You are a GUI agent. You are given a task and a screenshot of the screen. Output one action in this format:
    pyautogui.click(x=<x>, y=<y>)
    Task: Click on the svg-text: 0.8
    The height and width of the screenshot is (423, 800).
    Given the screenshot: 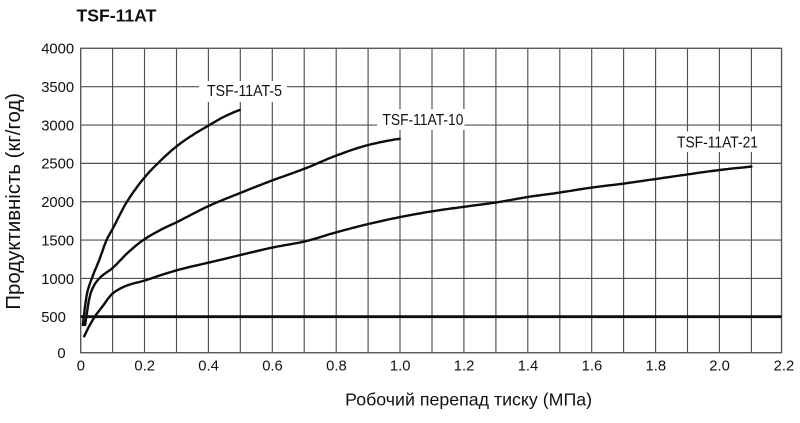 What is the action you would take?
    pyautogui.click(x=336, y=366)
    